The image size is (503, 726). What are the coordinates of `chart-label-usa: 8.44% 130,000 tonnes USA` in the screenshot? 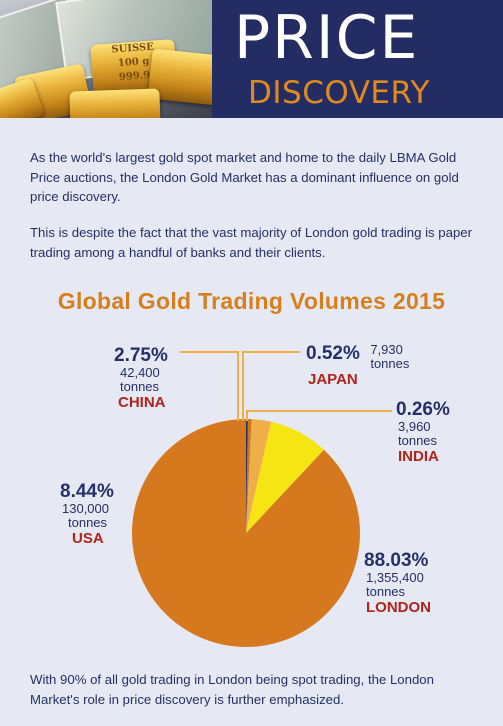 It's located at (87, 514).